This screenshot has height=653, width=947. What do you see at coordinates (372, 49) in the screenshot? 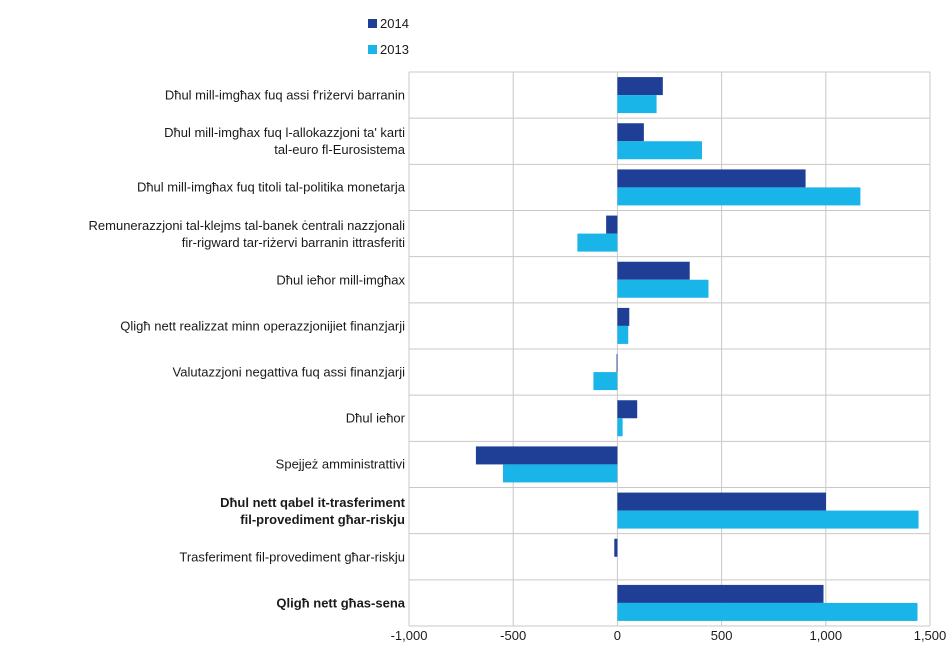
I see `legend-swatch-2013` at bounding box center [372, 49].